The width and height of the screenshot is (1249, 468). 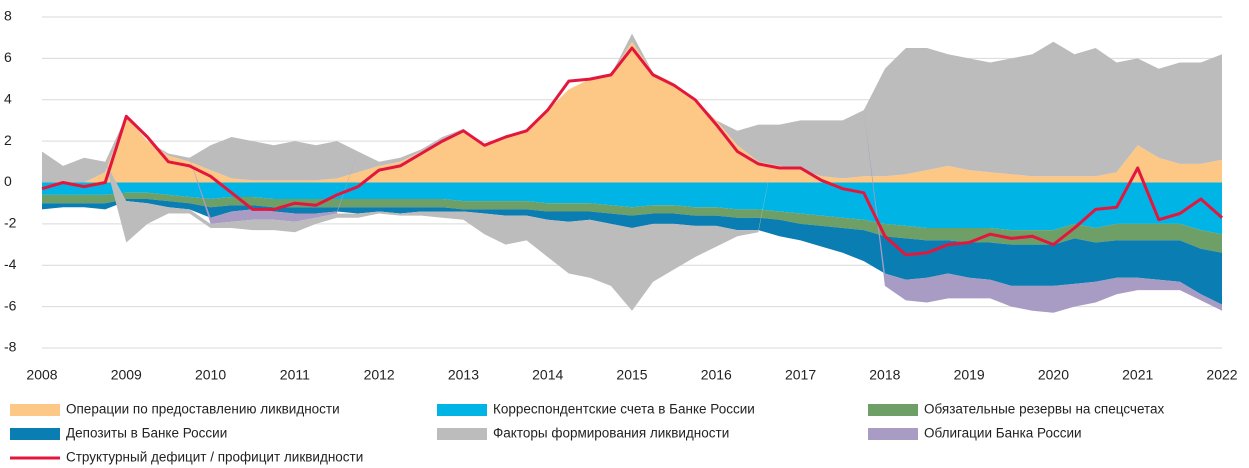 I want to click on legend-label: Облигации Банка России, so click(x=1003, y=433).